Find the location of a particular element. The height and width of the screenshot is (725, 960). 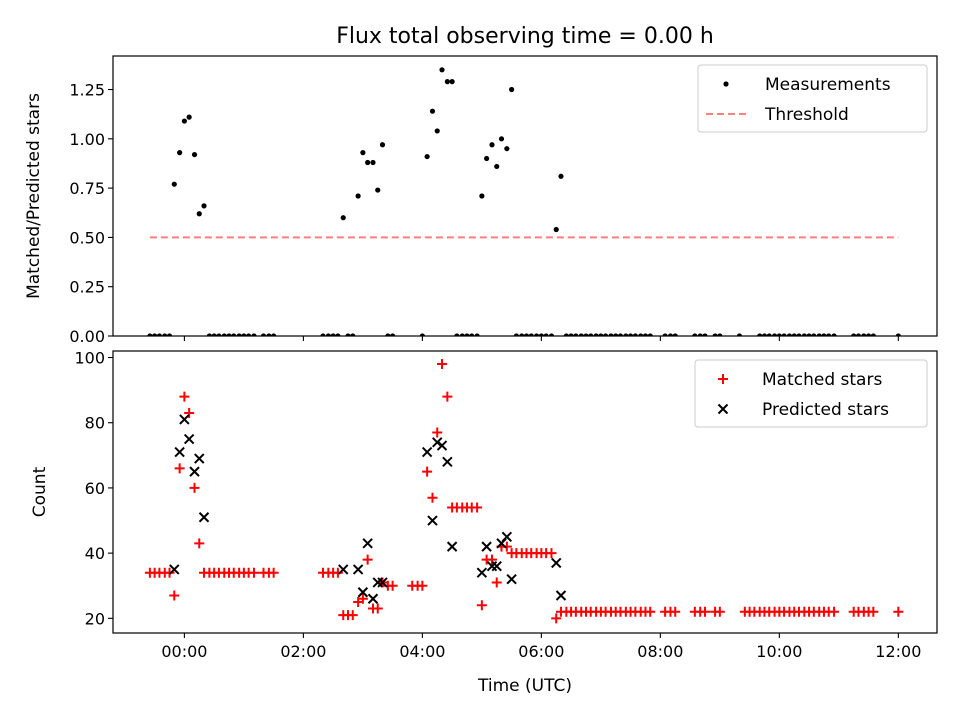

x-tick-label: 04:00 is located at coordinates (422, 651).